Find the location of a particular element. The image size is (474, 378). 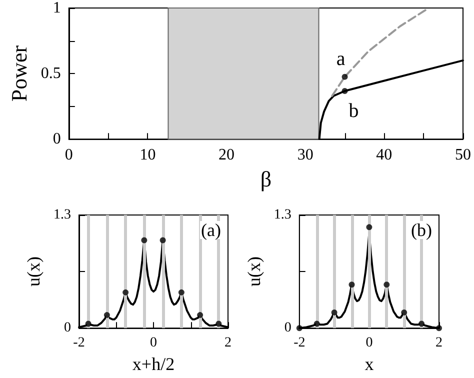

y-tick-label: 0 is located at coordinates (56, 139).